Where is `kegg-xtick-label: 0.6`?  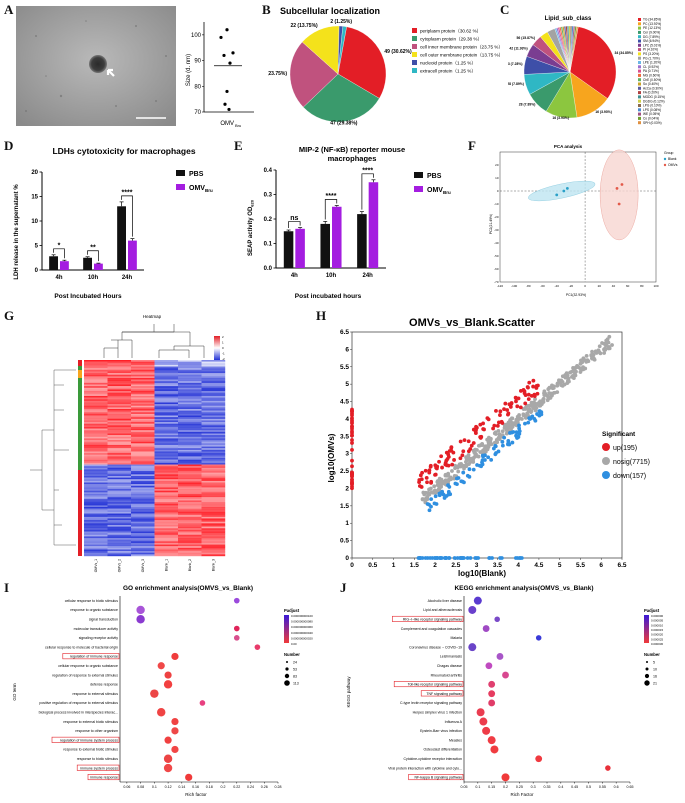 kegg-xtick-label: 0.6 is located at coordinates (616, 787).